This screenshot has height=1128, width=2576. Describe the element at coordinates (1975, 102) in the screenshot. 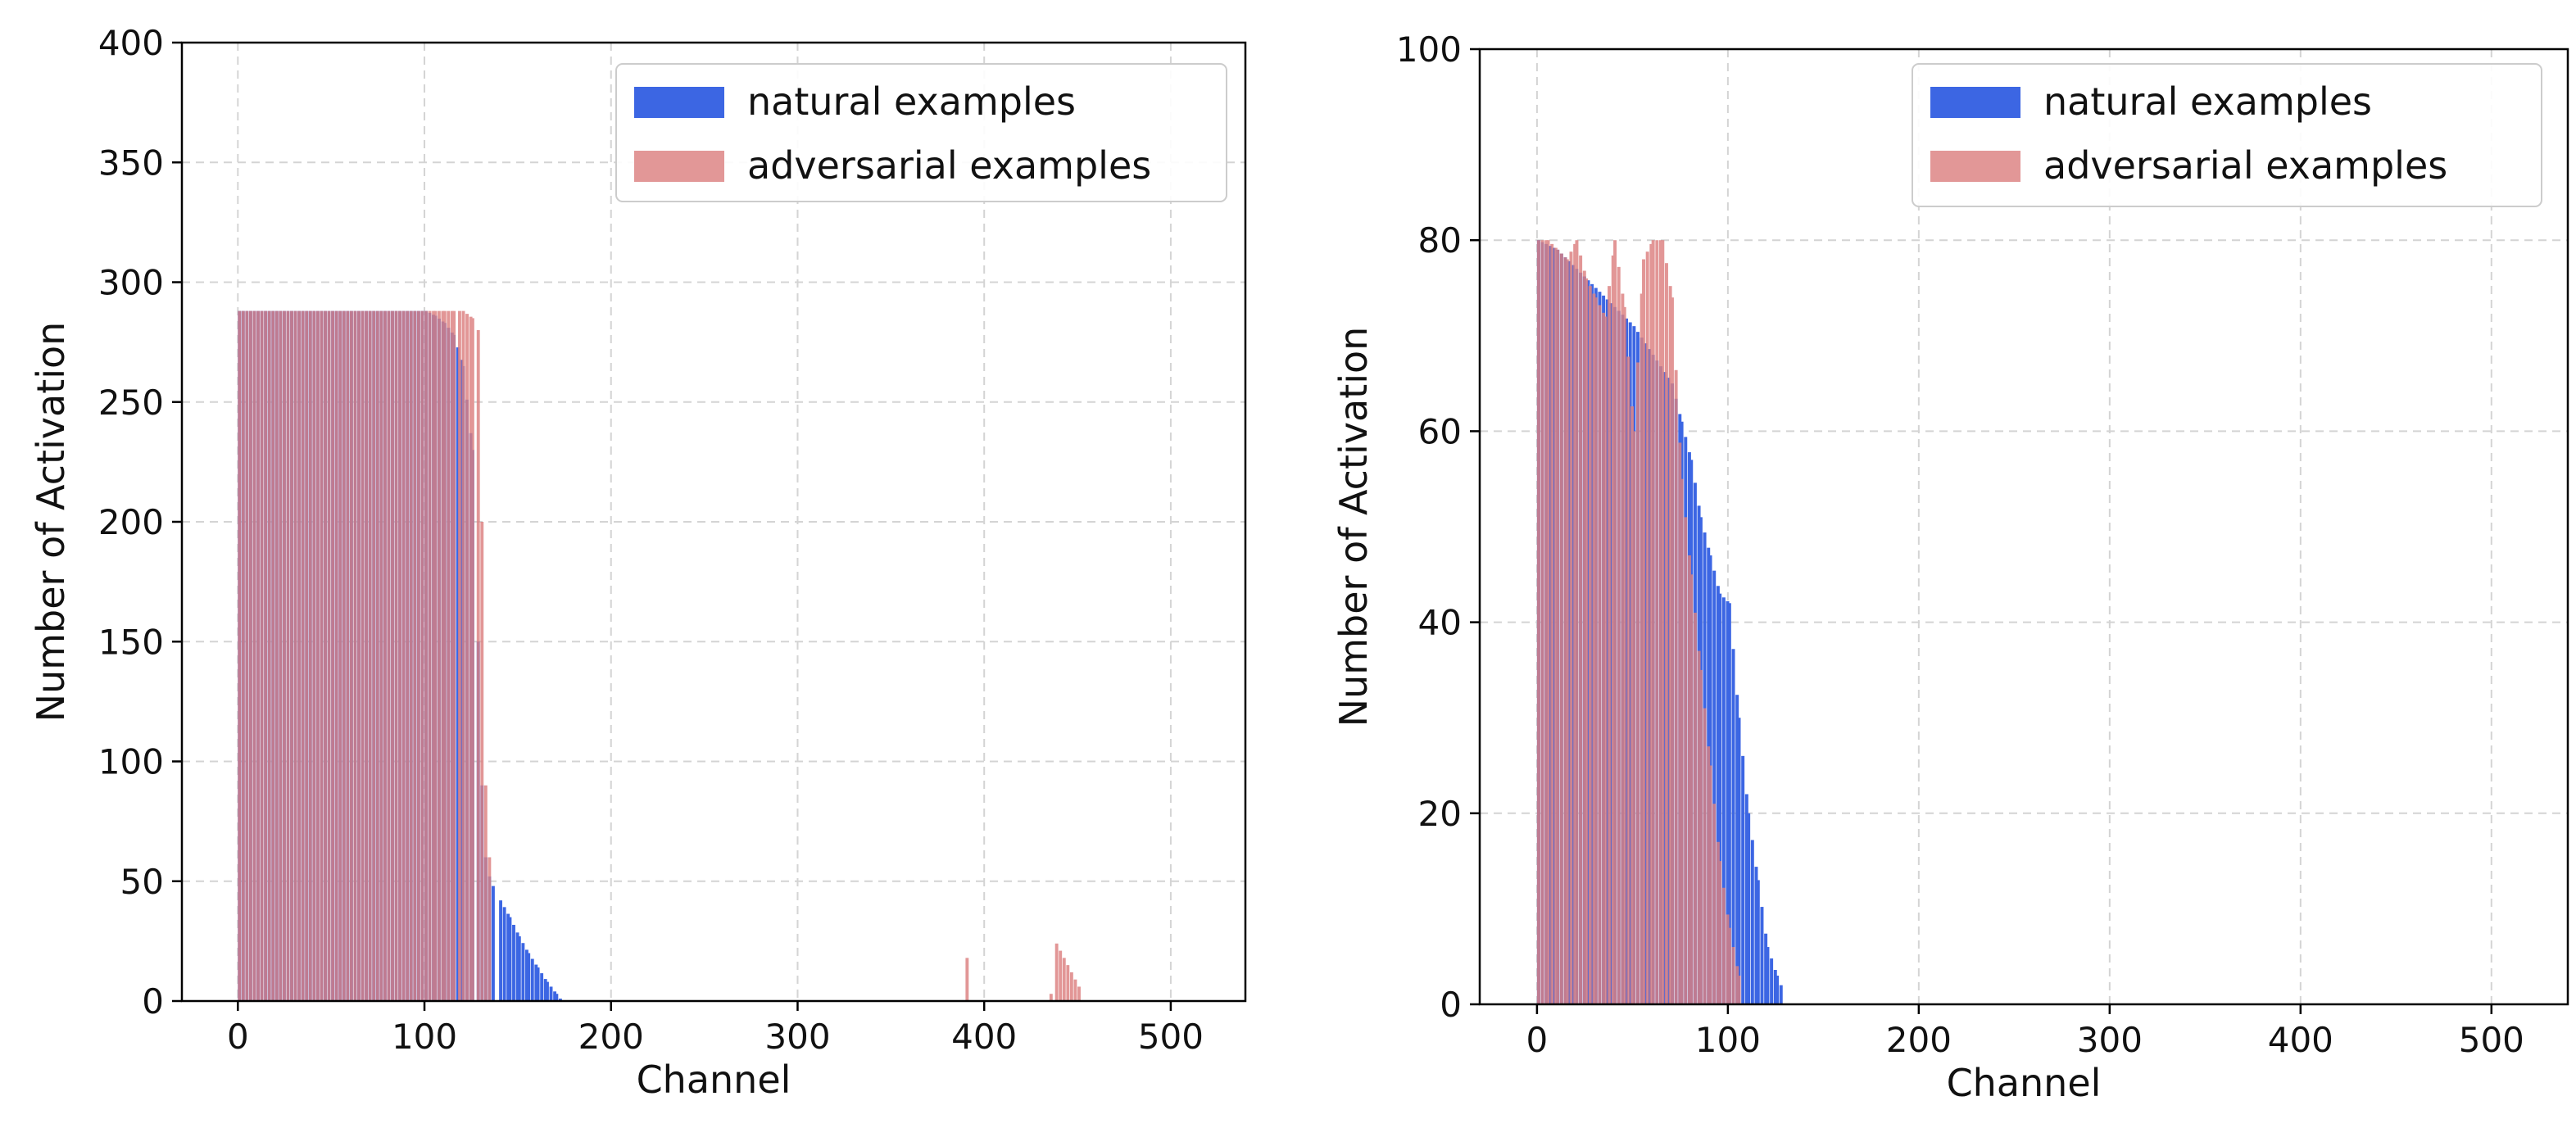

I see `legend-swatch-natural` at that location.